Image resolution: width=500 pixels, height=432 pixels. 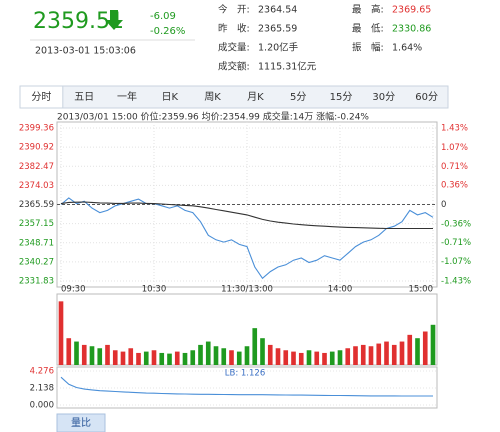 I want to click on info-label: 昨 收:, so click(x=234, y=29).